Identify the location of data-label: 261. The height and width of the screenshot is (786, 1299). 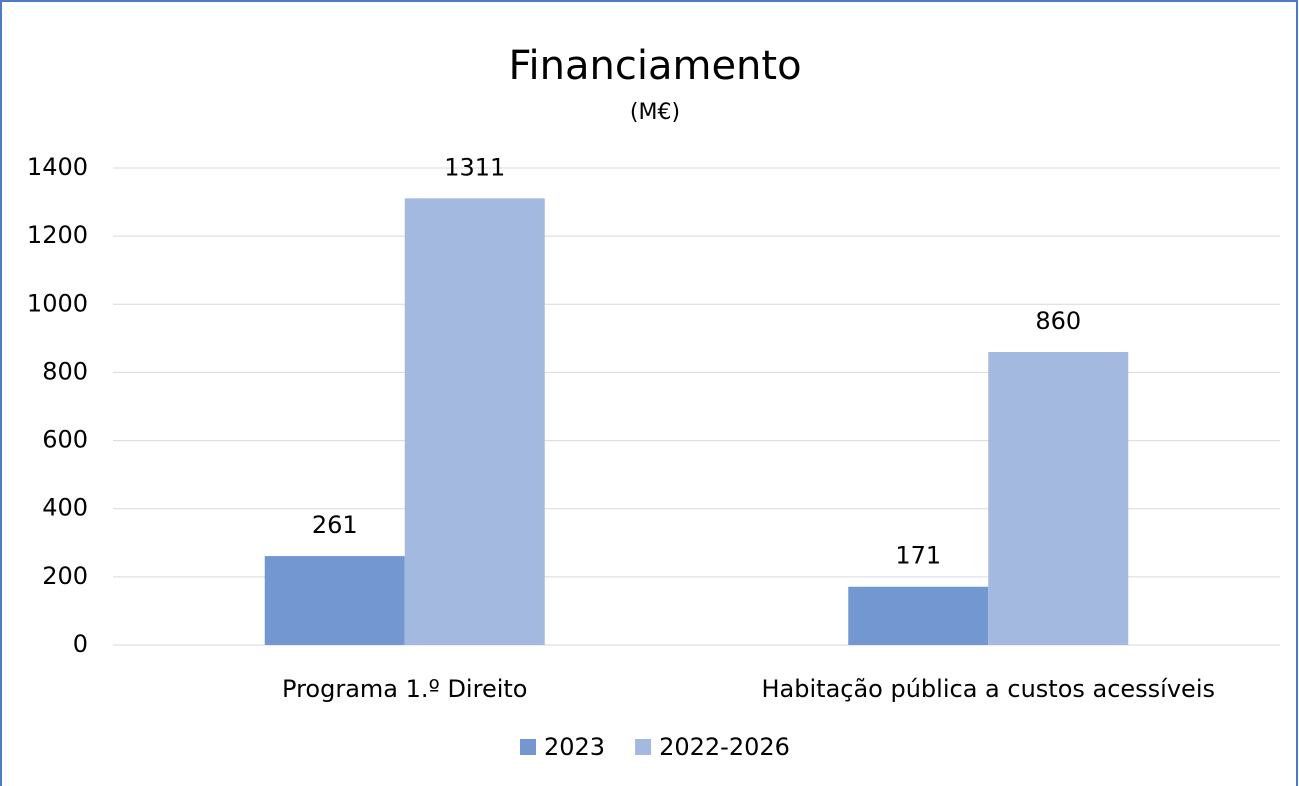
(335, 525).